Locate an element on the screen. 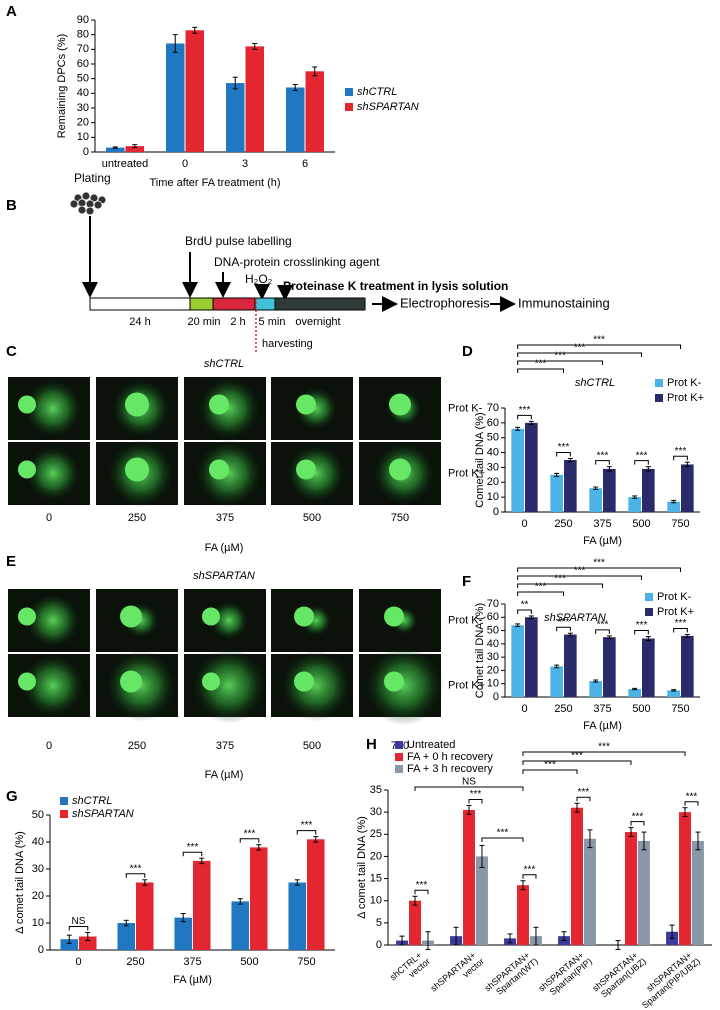 This screenshot has height=1010, width=720. column-label: 0 is located at coordinates (49, 518).